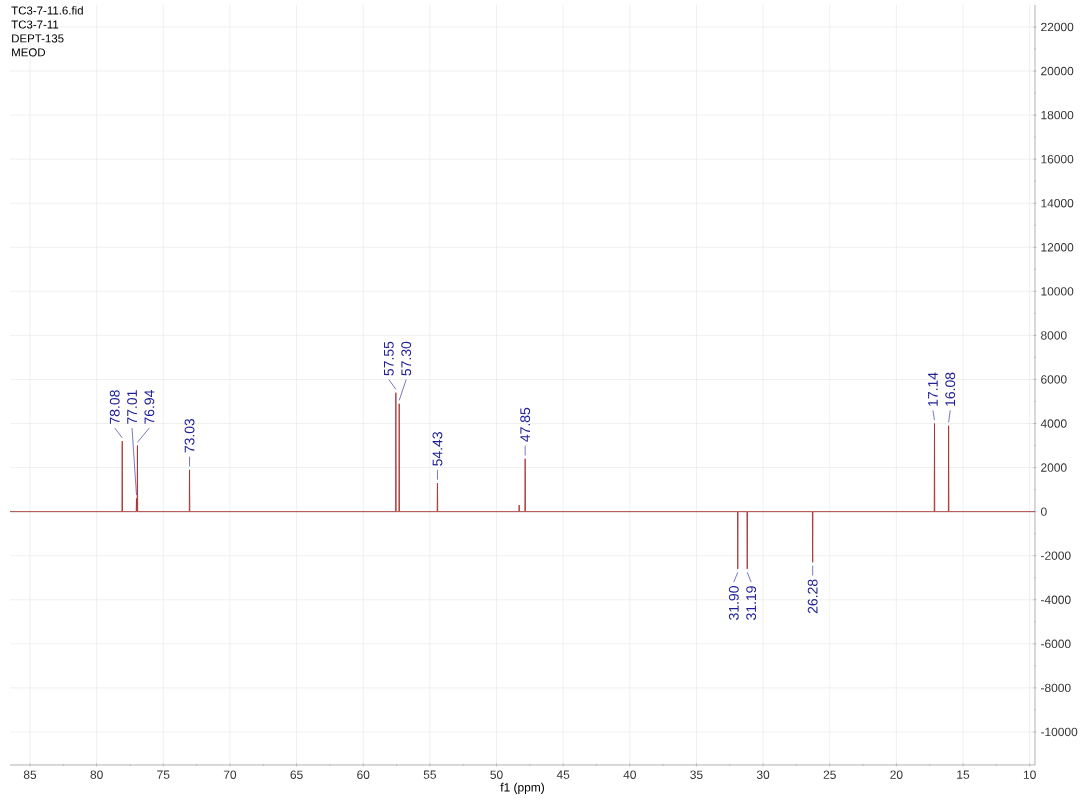 The image size is (1090, 802). I want to click on y-tick-label: 4000, so click(1053, 423).